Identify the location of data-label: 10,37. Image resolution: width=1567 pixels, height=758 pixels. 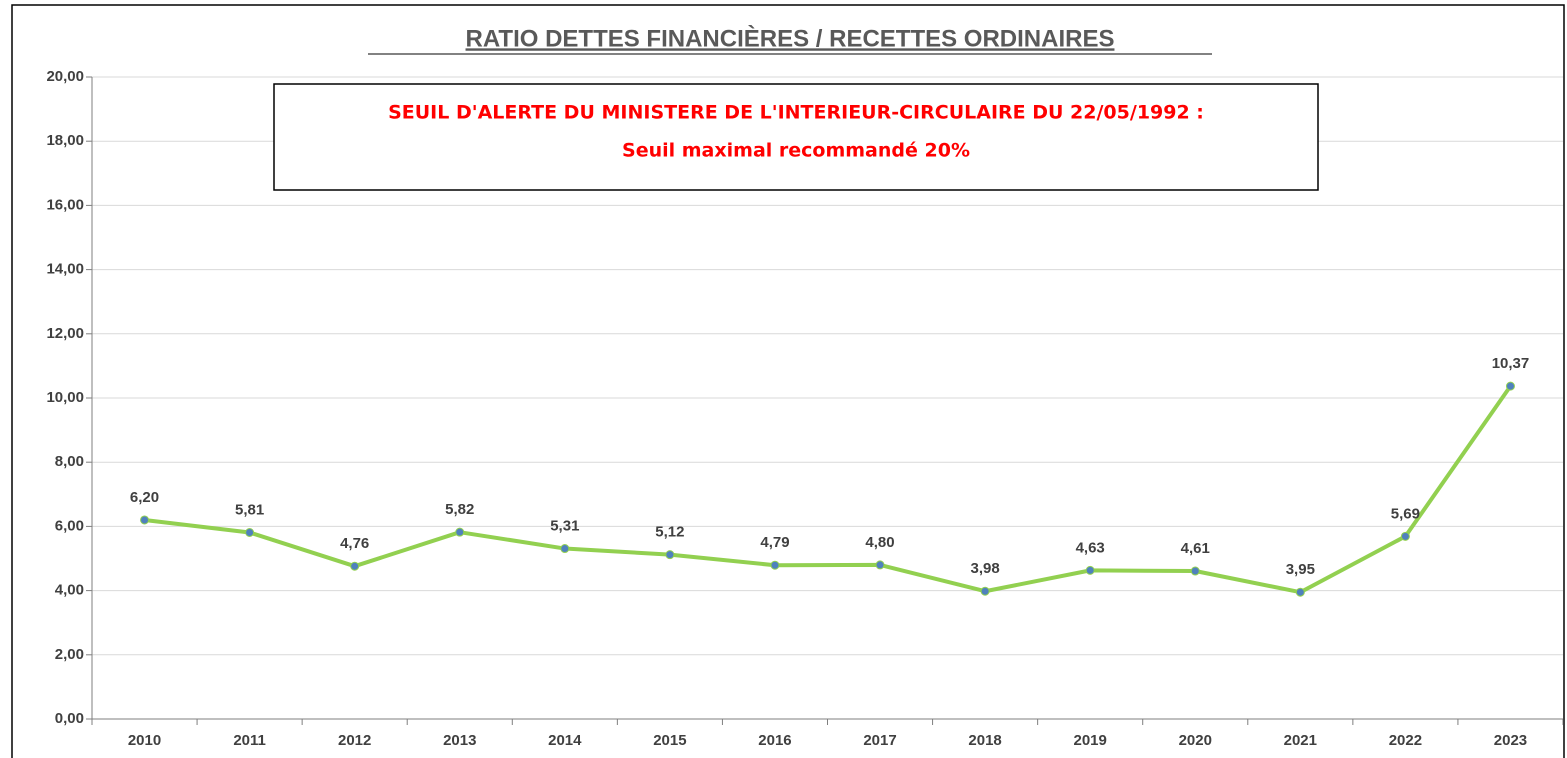
(1511, 363).